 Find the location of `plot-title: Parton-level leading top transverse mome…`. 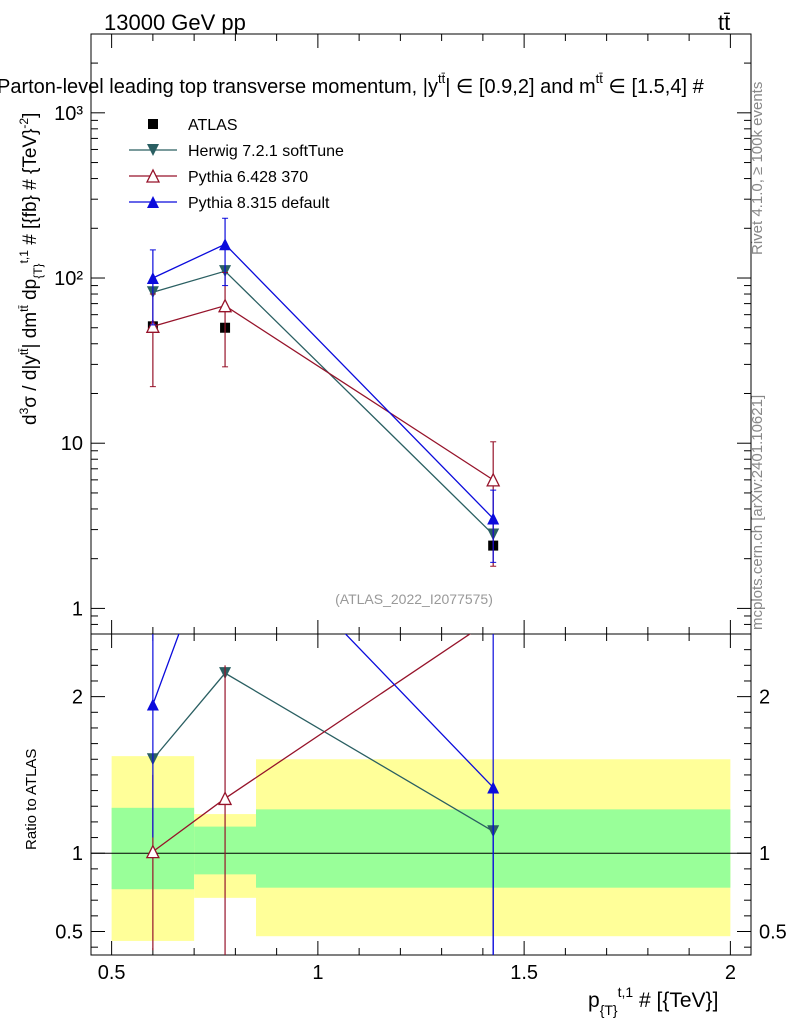

plot-title: Parton-level leading top transverse mome… is located at coordinates (352, 84).